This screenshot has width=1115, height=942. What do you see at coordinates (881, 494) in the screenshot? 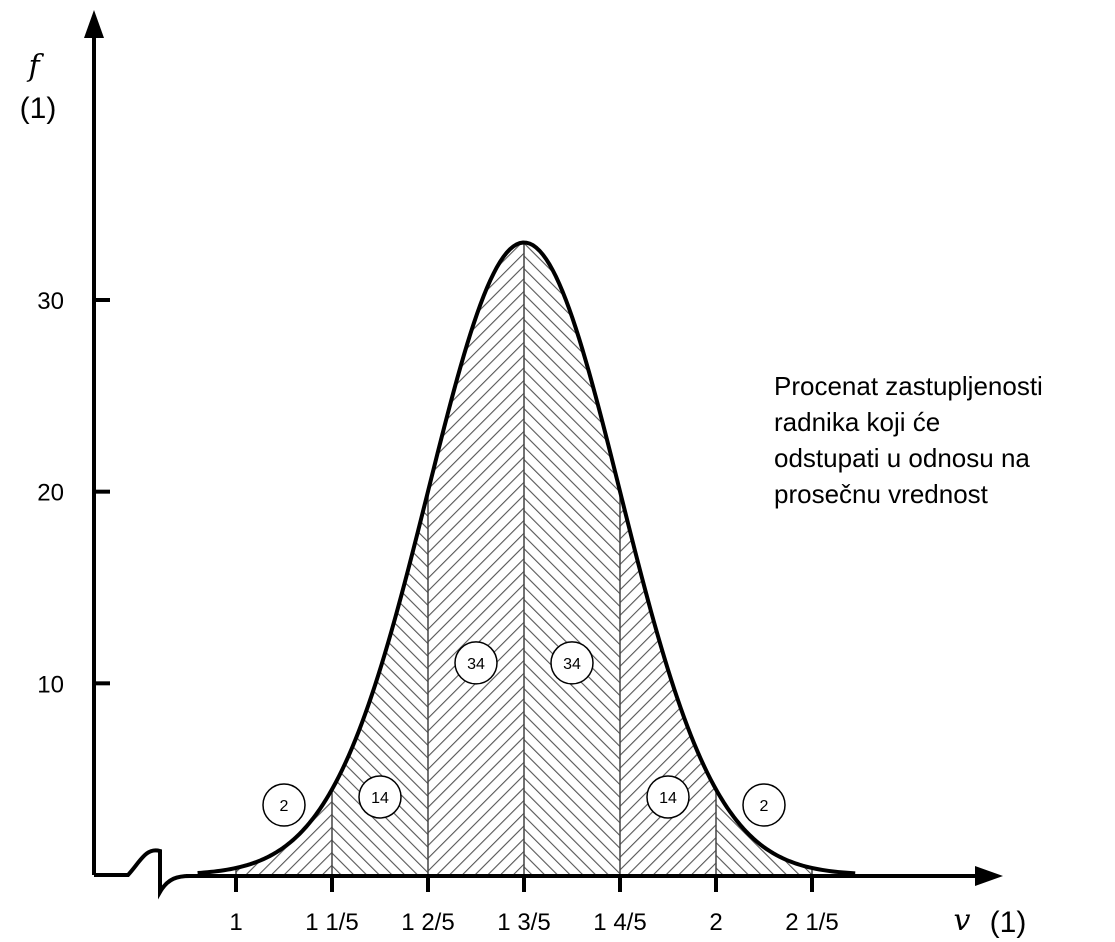
I see `annotation-line: prosečnu vrednost` at bounding box center [881, 494].